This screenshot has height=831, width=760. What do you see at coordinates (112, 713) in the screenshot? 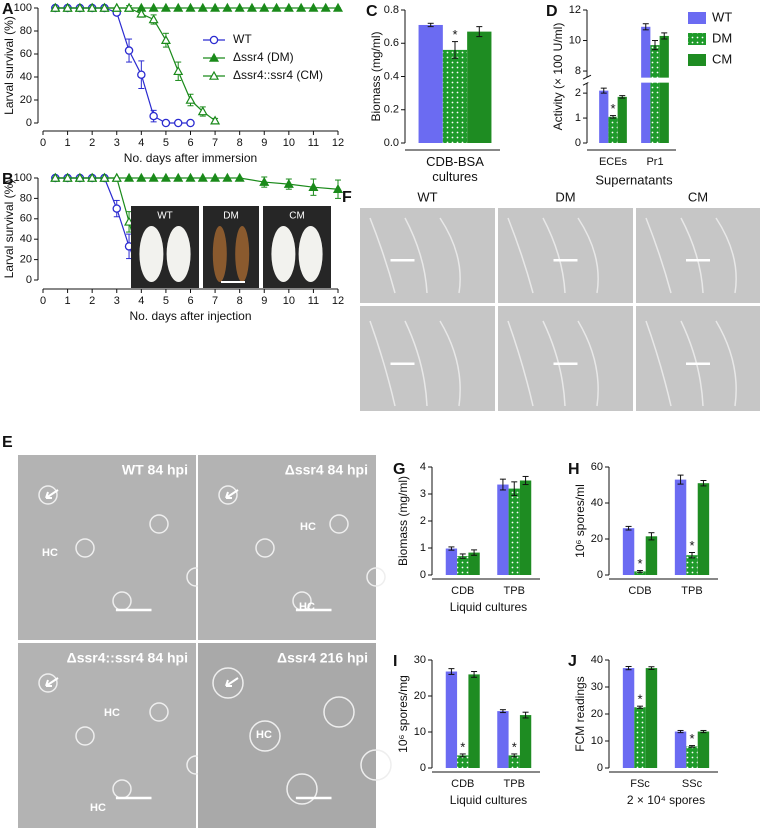
I see `hc-label: HC` at bounding box center [112, 713].